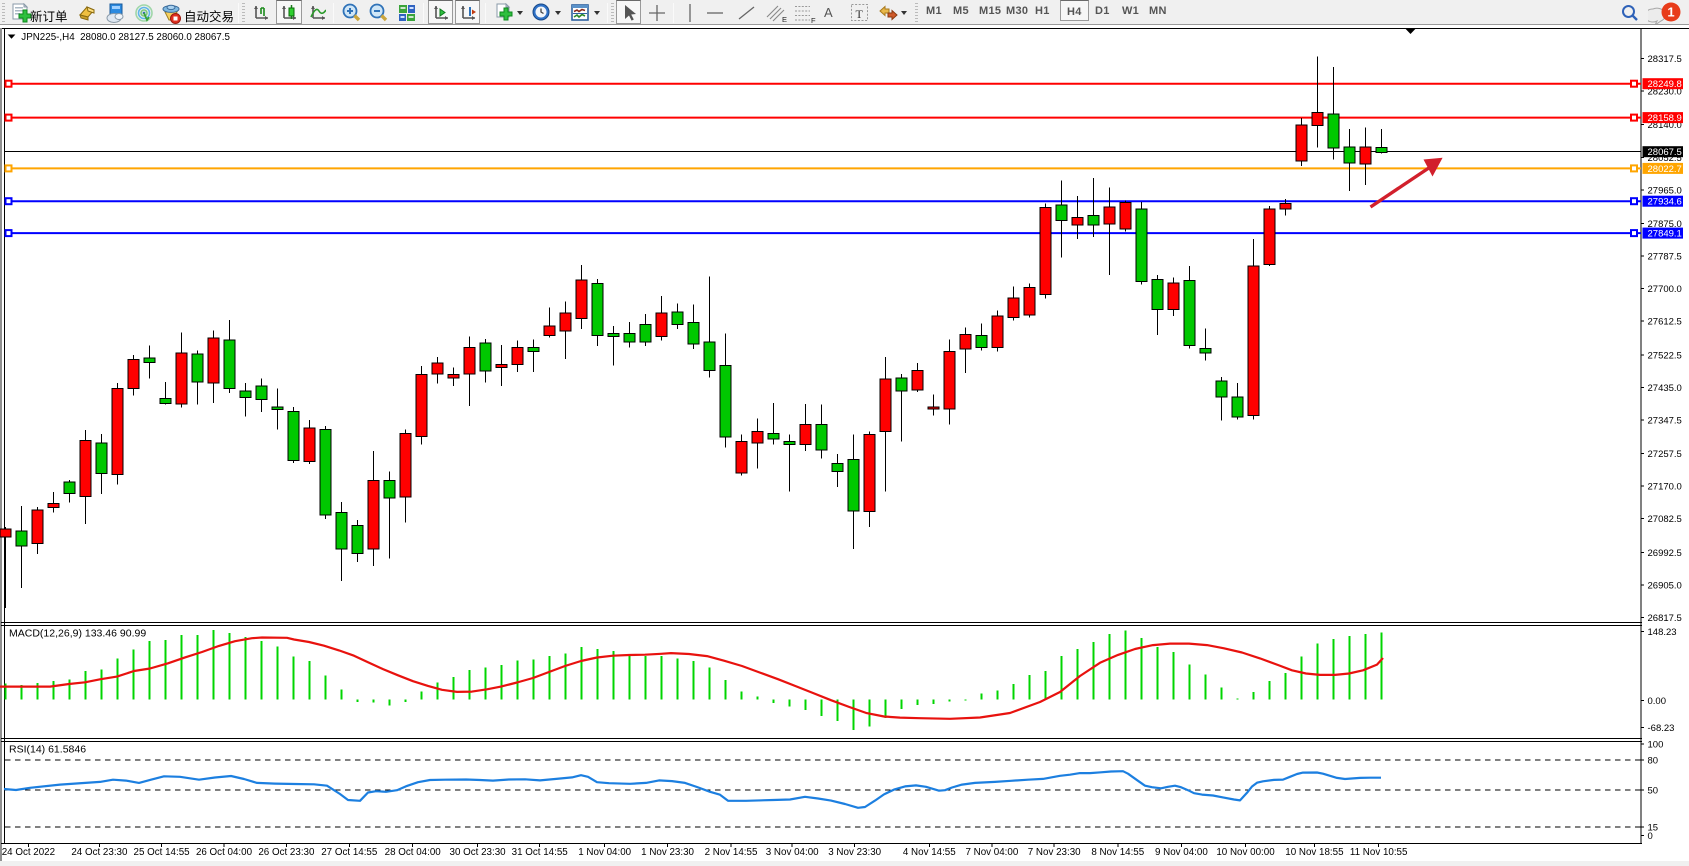 The height and width of the screenshot is (866, 1689). What do you see at coordinates (1665, 553) in the screenshot?
I see `svg-text: 26992.5` at bounding box center [1665, 553].